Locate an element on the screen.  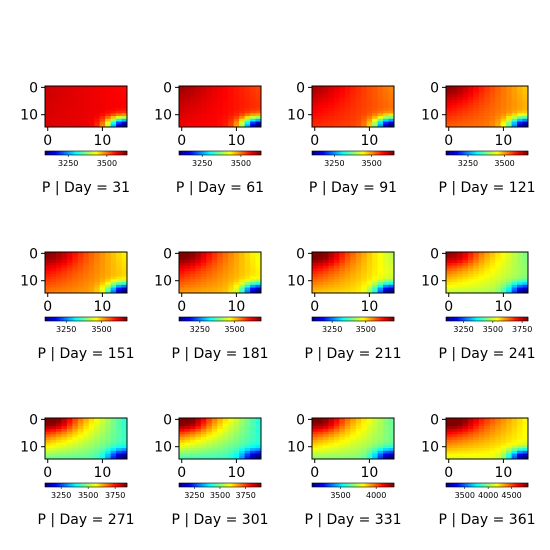
y-tick-label: 0 is located at coordinates (300, 88).